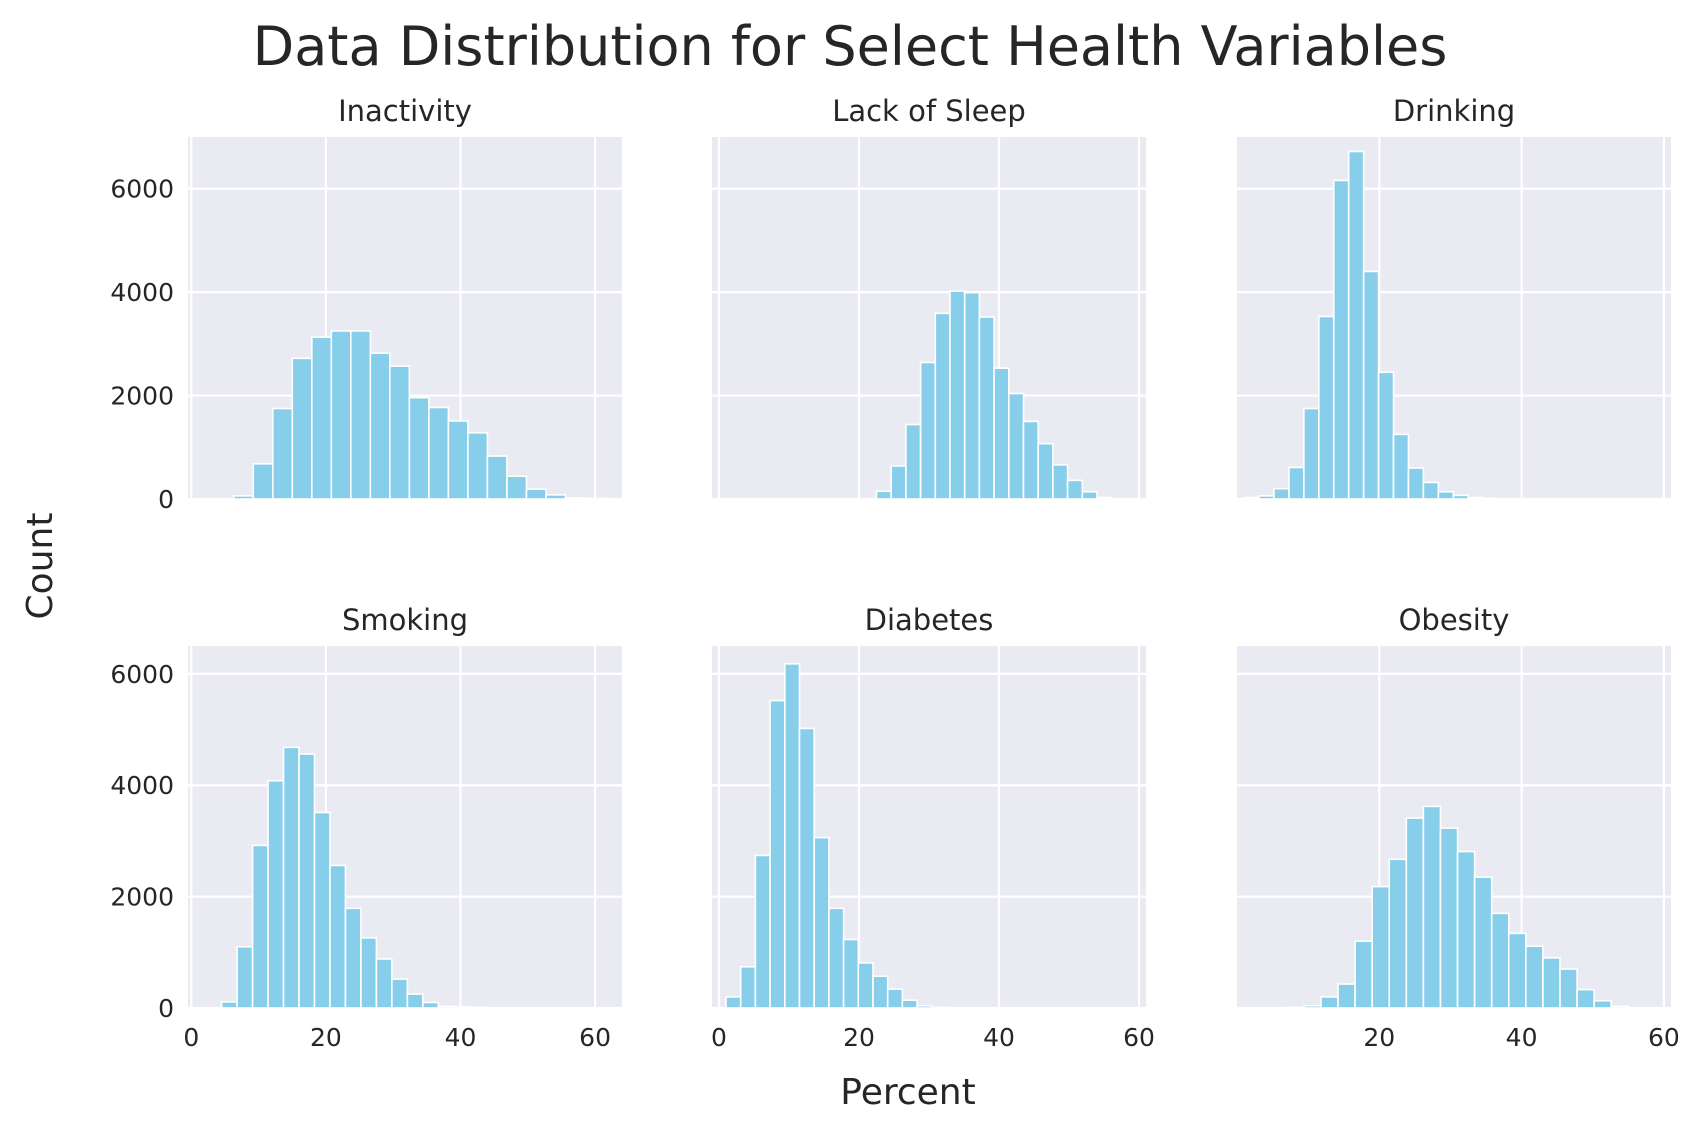 Image resolution: width=1700 pixels, height=1131 pixels. I want to click on panel-inactivity: Inactivity 0 2000 4000 6000, so click(366, 304).